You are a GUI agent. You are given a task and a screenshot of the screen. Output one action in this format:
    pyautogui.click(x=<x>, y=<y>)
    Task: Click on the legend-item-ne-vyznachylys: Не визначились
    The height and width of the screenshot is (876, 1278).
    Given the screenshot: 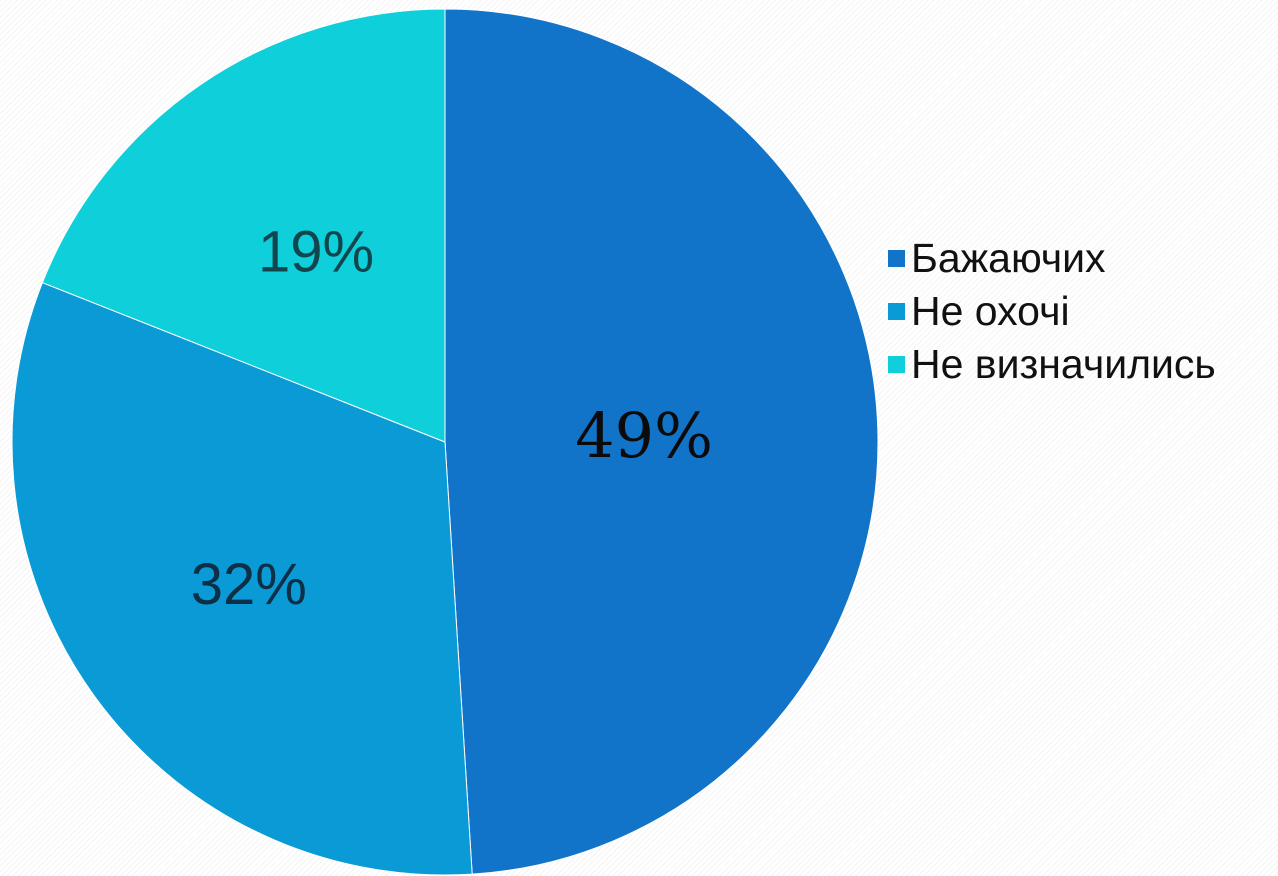 What is the action you would take?
    pyautogui.click(x=1052, y=364)
    